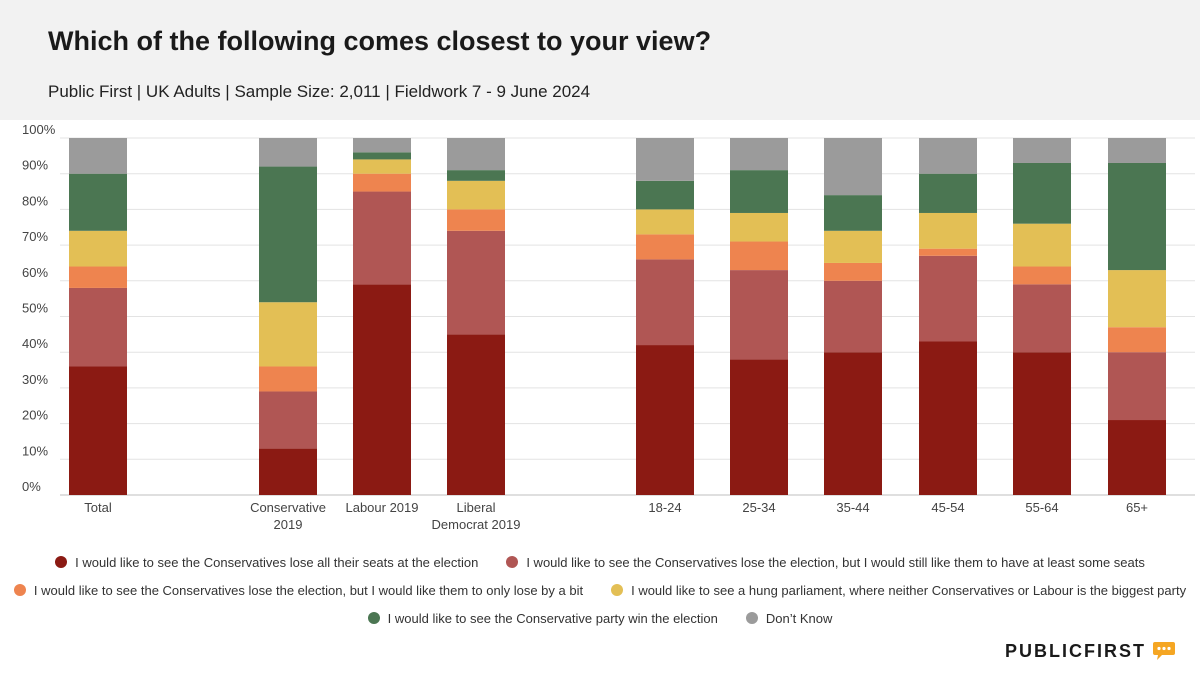  What do you see at coordinates (476, 524) in the screenshot?
I see `x-tick-label: Democrat 2019` at bounding box center [476, 524].